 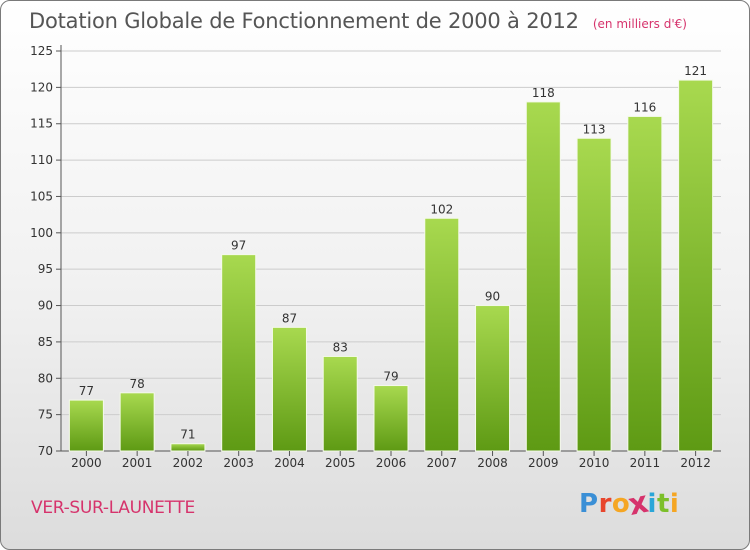 What do you see at coordinates (239, 353) in the screenshot?
I see `bar-2003` at bounding box center [239, 353].